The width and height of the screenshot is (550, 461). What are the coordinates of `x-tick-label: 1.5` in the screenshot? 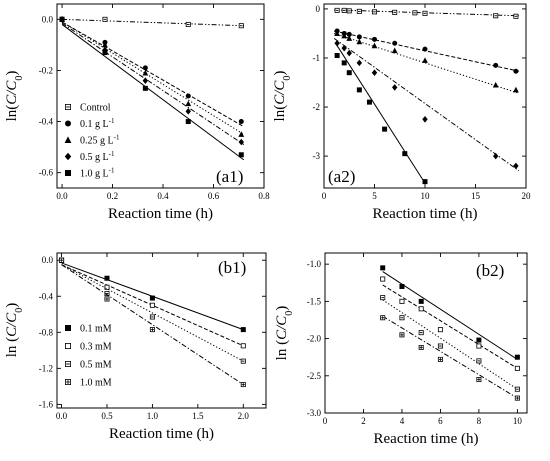 It's located at (198, 416).